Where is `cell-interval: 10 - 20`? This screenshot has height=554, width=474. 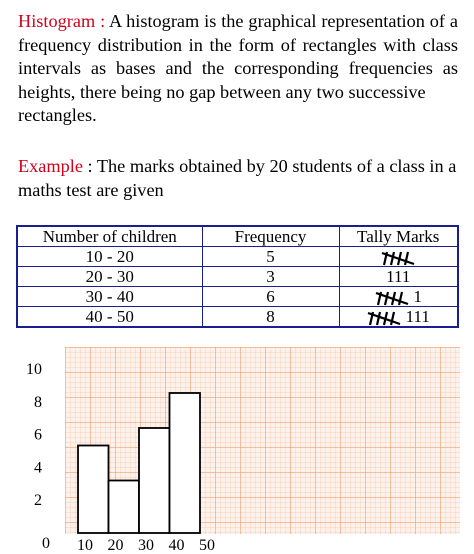 cell-interval: 10 - 20 is located at coordinates (109, 256).